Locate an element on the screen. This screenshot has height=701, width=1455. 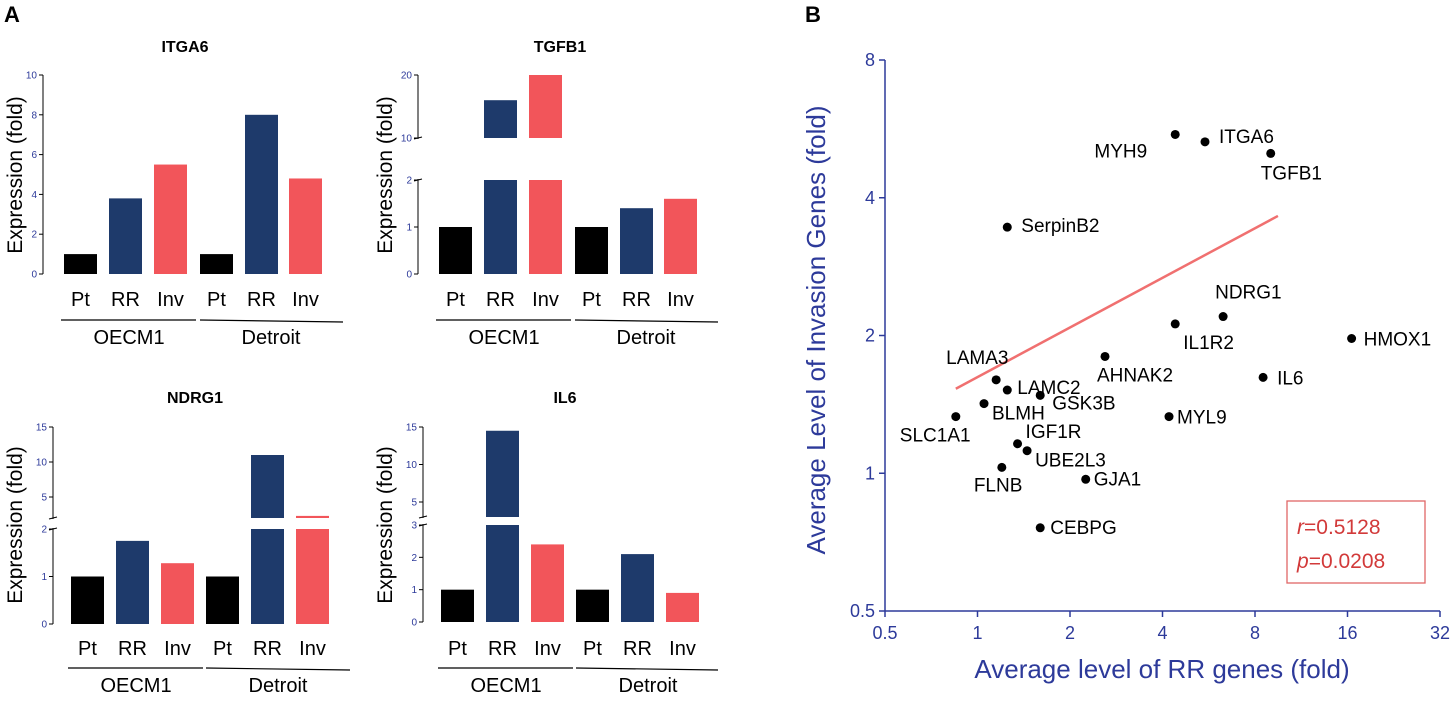
point-myl9 is located at coordinates (1169, 417).